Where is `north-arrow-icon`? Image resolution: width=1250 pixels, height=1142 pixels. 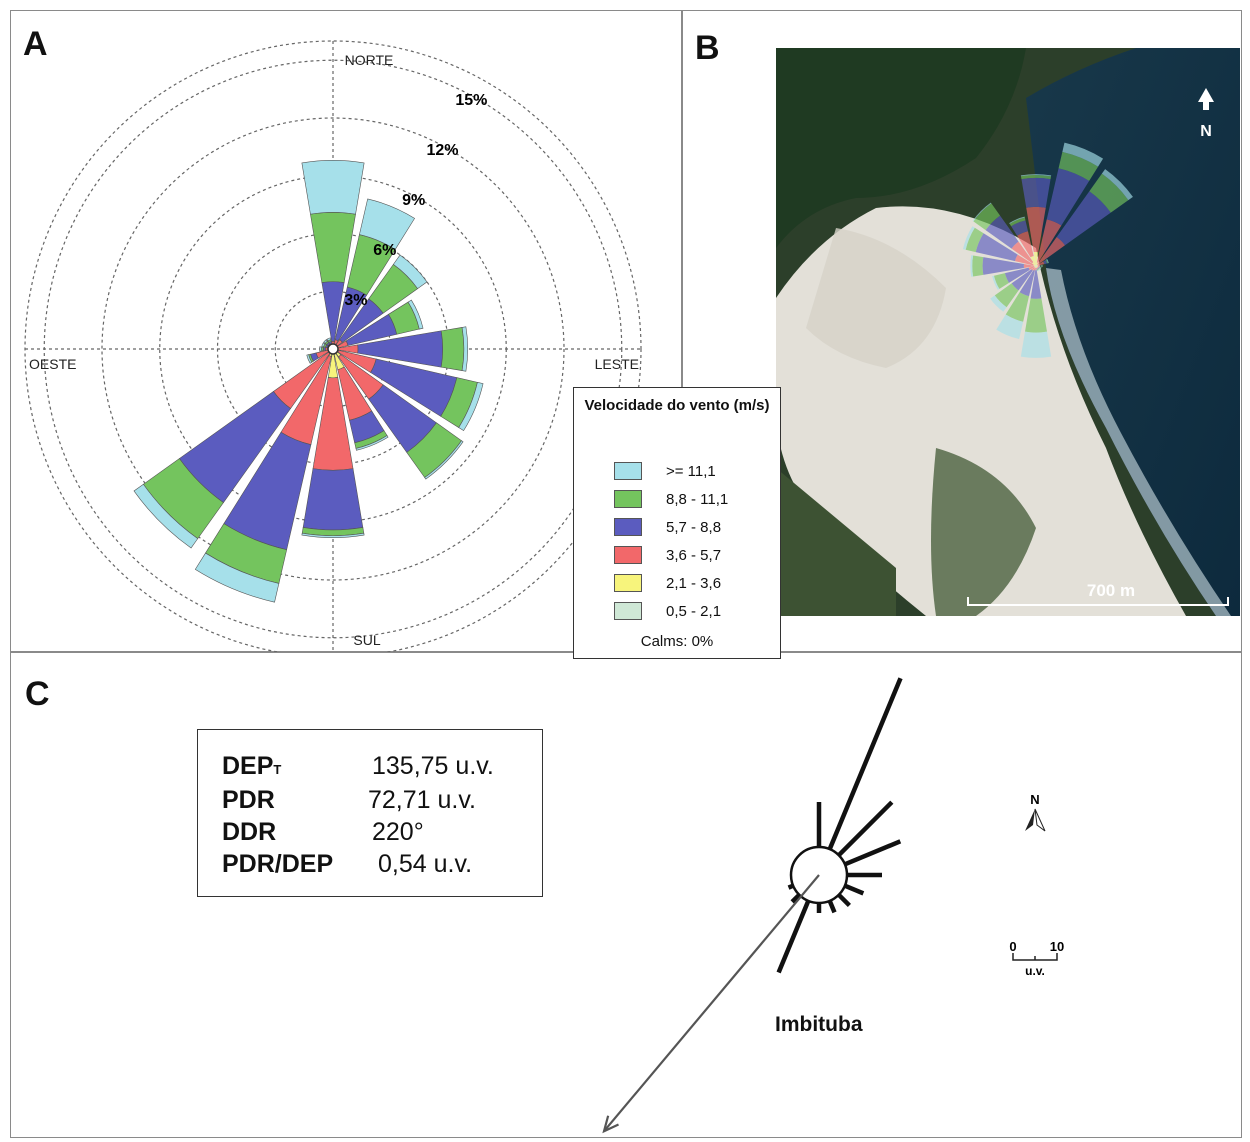 north-arrow-icon is located at coordinates (1206, 99).